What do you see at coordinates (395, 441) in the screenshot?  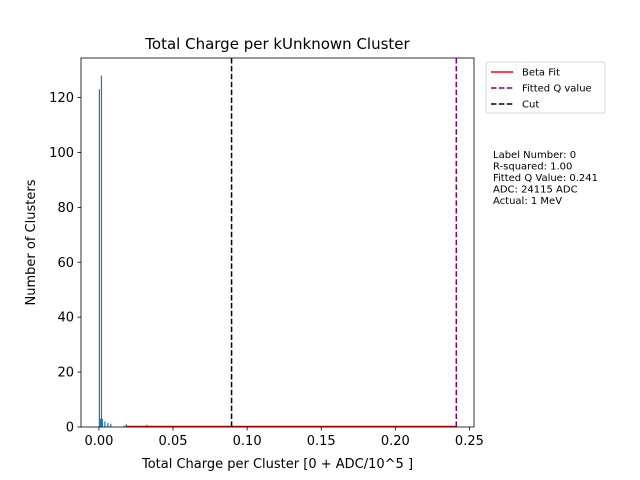 I see `x-tick-label: 0.20` at bounding box center [395, 441].